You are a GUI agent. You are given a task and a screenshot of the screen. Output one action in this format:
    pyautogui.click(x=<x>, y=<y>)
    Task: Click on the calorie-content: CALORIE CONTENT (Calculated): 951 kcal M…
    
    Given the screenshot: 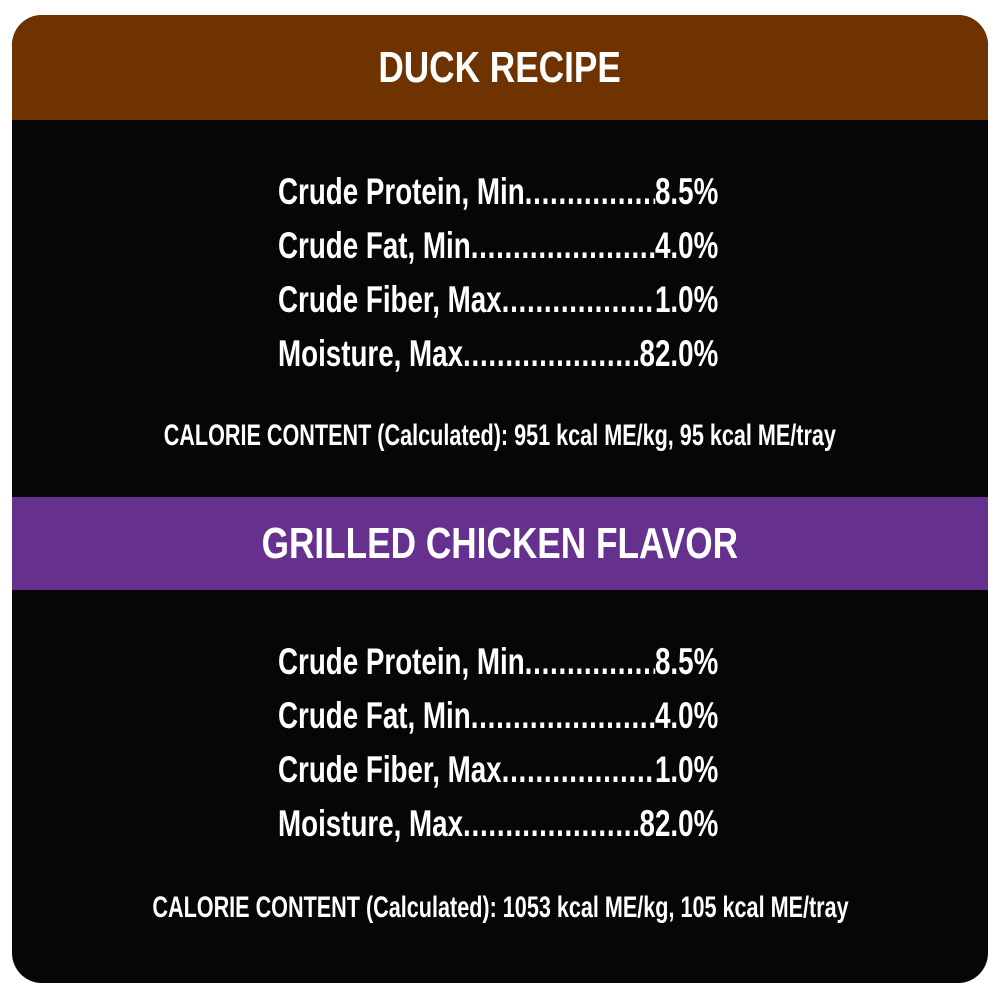 What is the action you would take?
    pyautogui.click(x=500, y=436)
    